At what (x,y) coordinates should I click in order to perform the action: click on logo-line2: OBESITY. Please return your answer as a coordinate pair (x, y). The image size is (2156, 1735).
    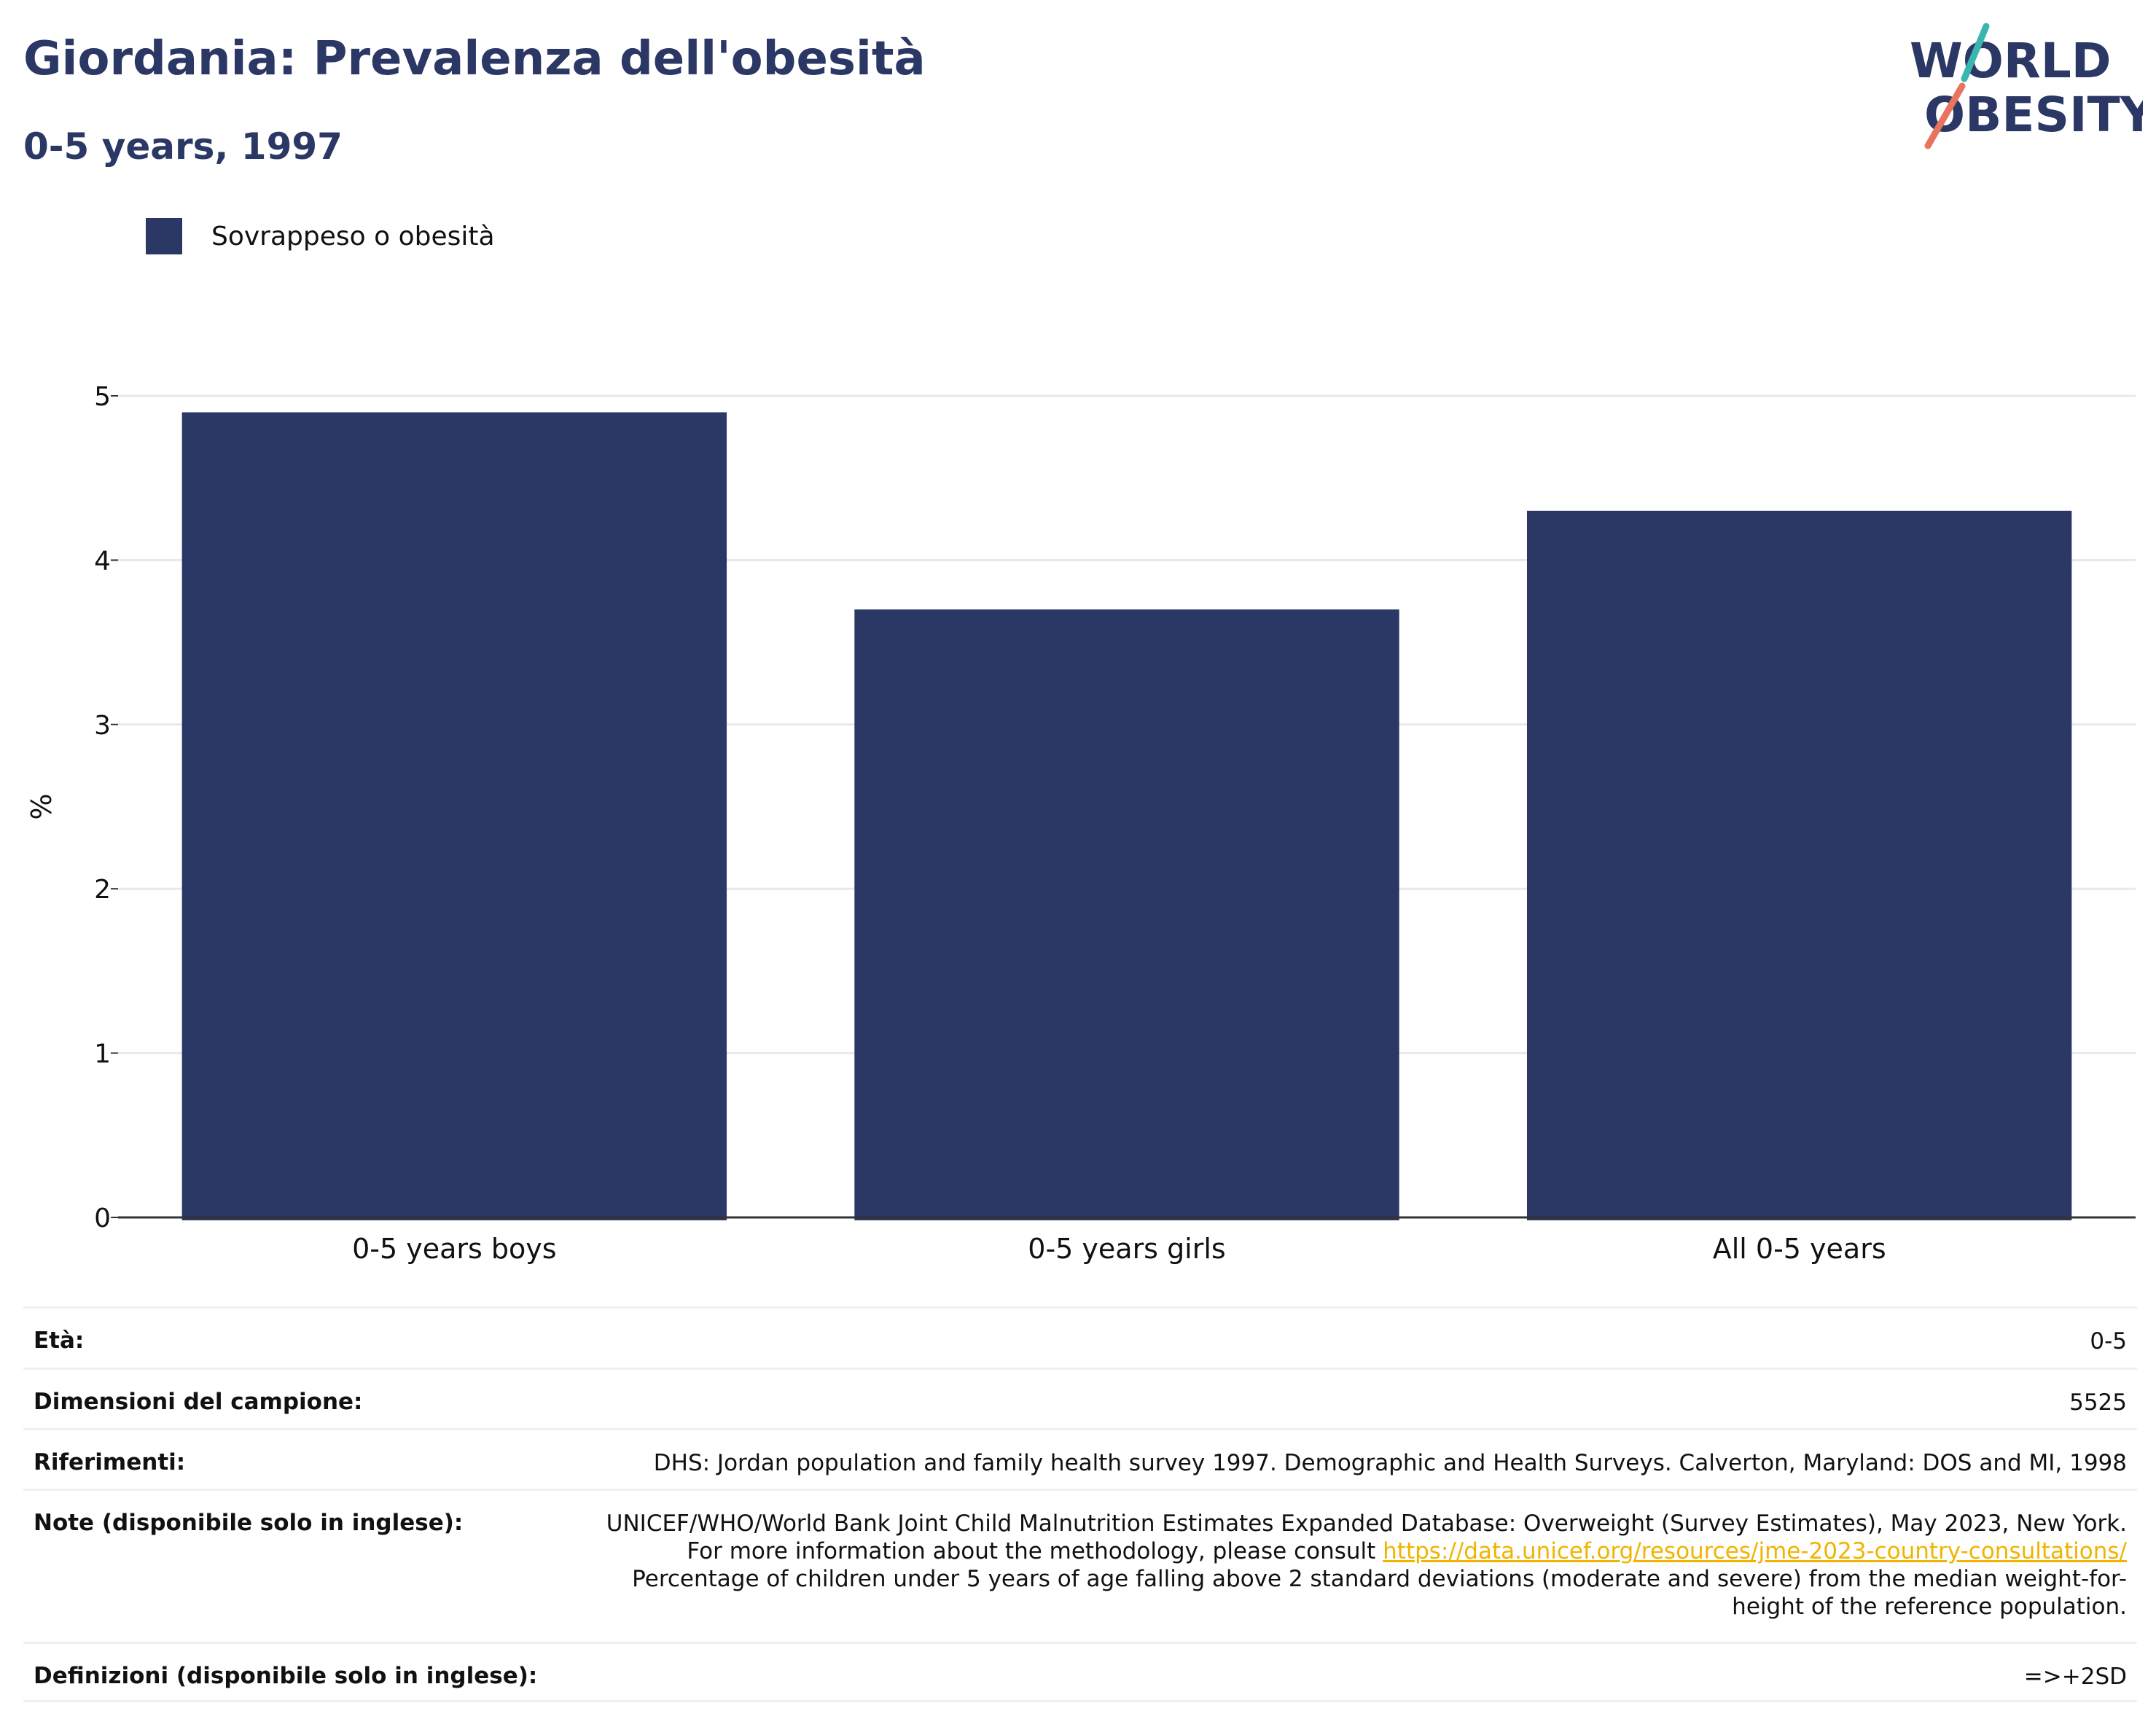
    Looking at the image, I should click on (2034, 115).